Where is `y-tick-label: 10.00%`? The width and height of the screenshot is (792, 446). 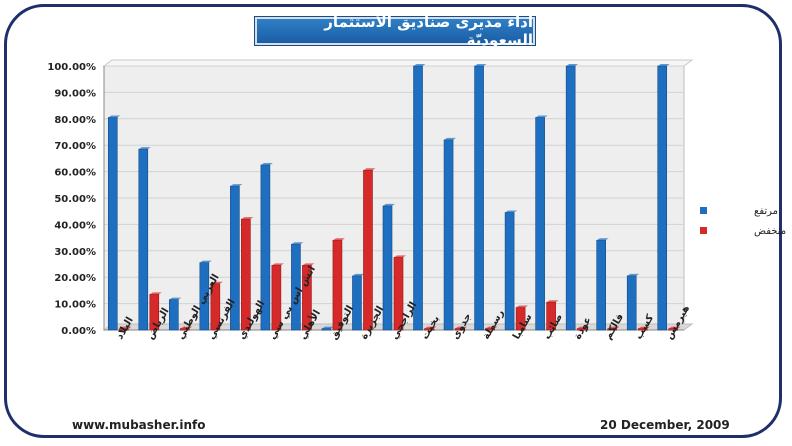 y-tick-label: 10.00% is located at coordinates (75, 305).